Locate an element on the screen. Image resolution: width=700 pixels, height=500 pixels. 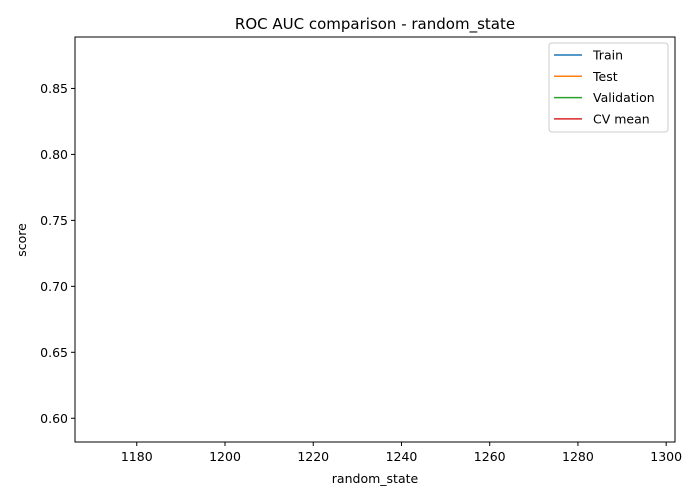
legend-label: CV mean is located at coordinates (621, 118).